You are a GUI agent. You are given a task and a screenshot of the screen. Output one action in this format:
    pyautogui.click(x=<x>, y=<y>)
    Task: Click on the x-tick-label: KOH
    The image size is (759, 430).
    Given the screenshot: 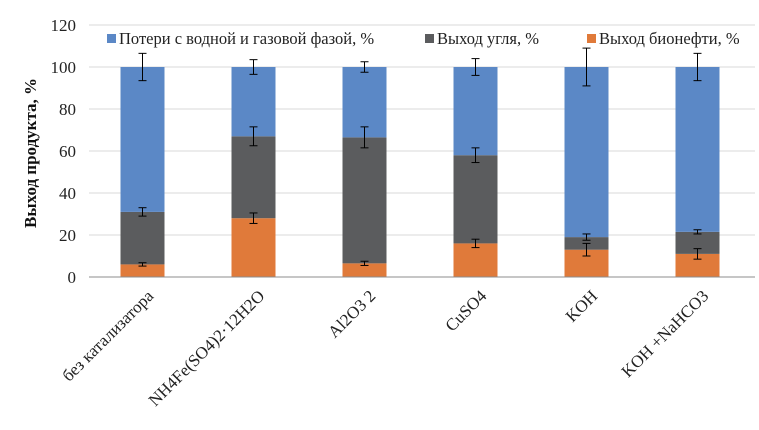 What is the action you would take?
    pyautogui.click(x=581, y=305)
    